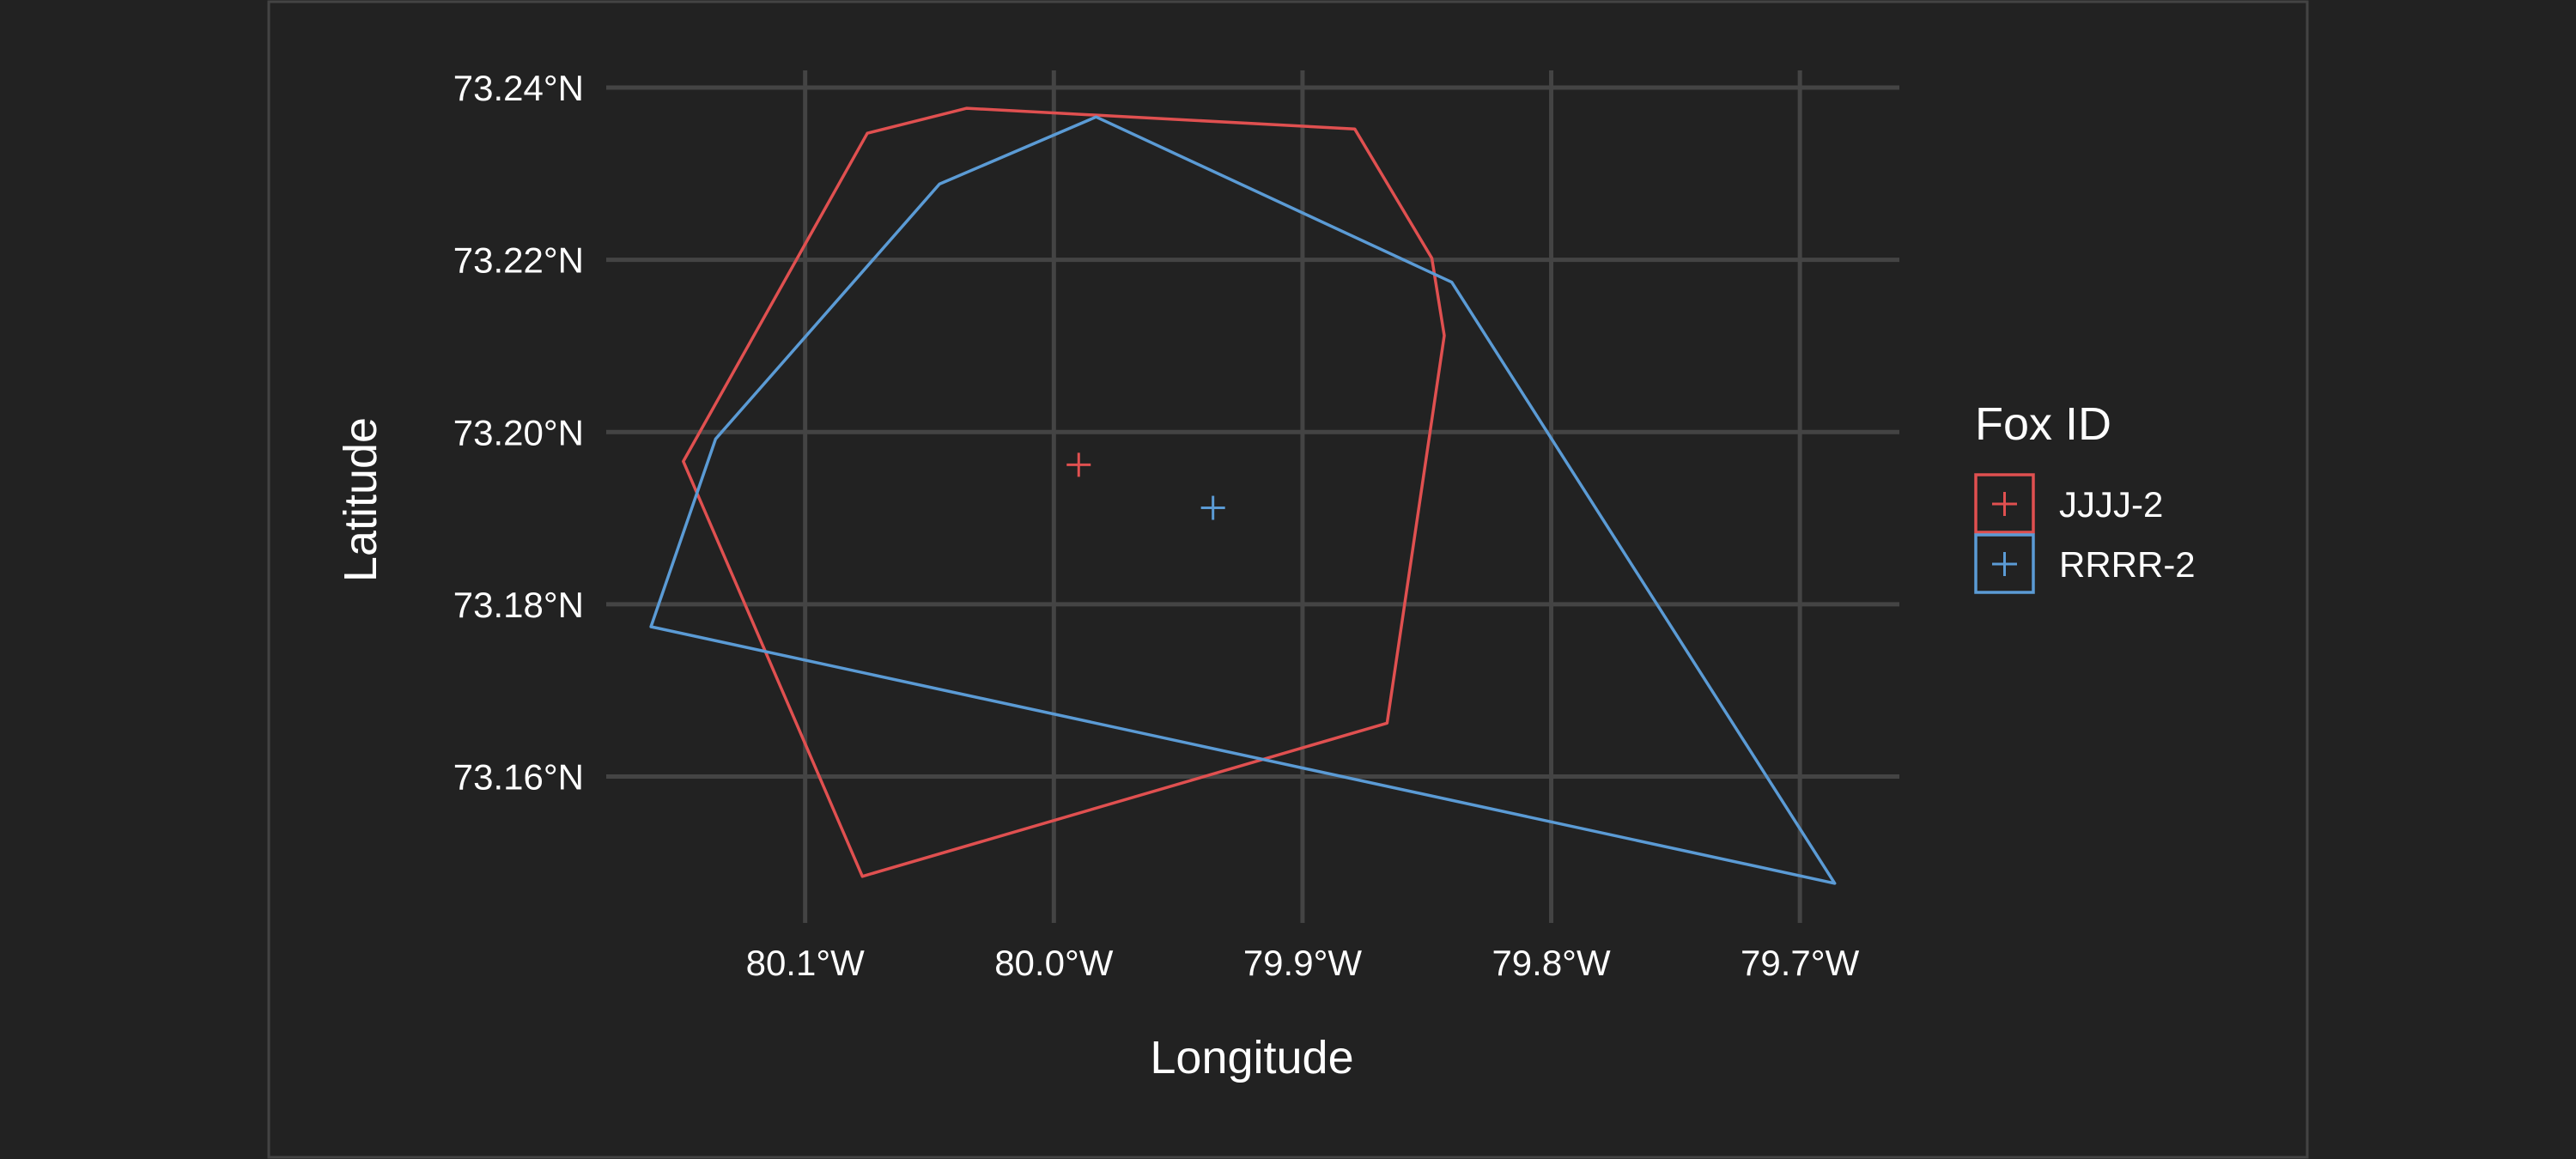  Describe the element at coordinates (360, 500) in the screenshot. I see `y-axis-title: Latitude` at that location.